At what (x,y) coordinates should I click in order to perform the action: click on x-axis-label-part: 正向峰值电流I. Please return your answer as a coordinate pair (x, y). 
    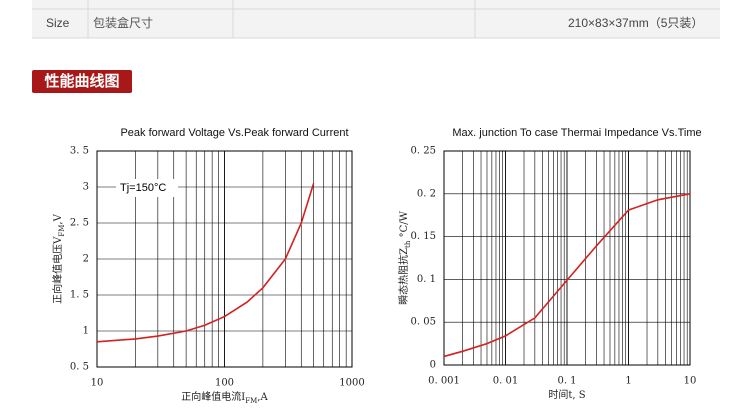
    Looking at the image, I should click on (213, 396).